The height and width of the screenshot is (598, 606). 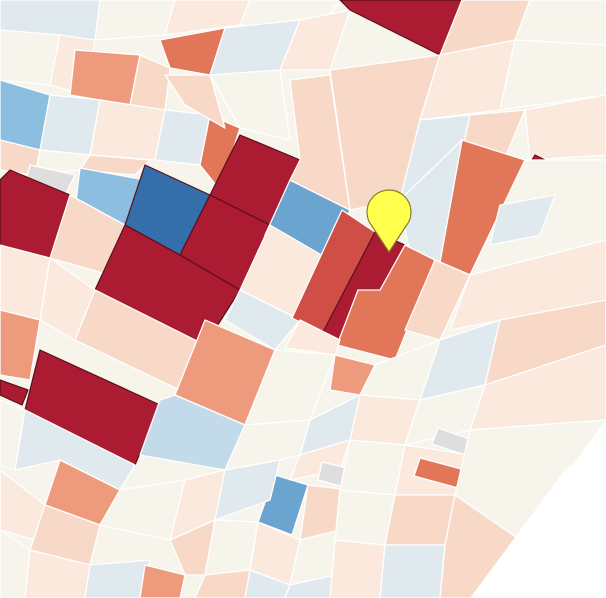 What do you see at coordinates (389, 221) in the screenshot?
I see `map-pin-shape` at bounding box center [389, 221].